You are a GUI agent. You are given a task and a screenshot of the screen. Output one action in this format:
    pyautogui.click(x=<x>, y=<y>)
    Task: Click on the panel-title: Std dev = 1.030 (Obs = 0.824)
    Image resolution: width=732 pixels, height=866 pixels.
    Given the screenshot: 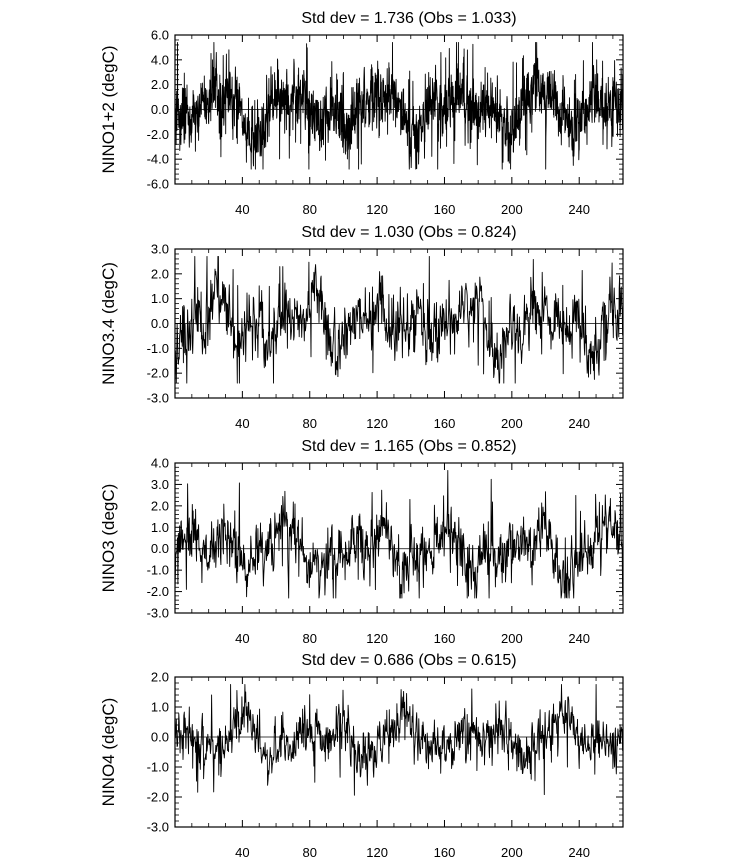 What is the action you would take?
    pyautogui.click(x=408, y=232)
    